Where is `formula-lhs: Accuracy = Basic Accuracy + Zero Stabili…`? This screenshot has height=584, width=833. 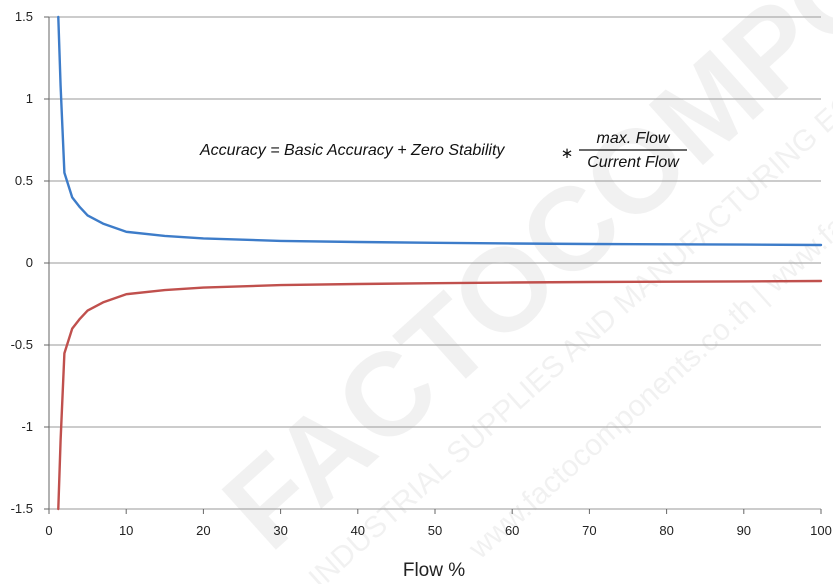
formula-lhs: Accuracy = Basic Accuracy + Zero Stabili… is located at coordinates (352, 150).